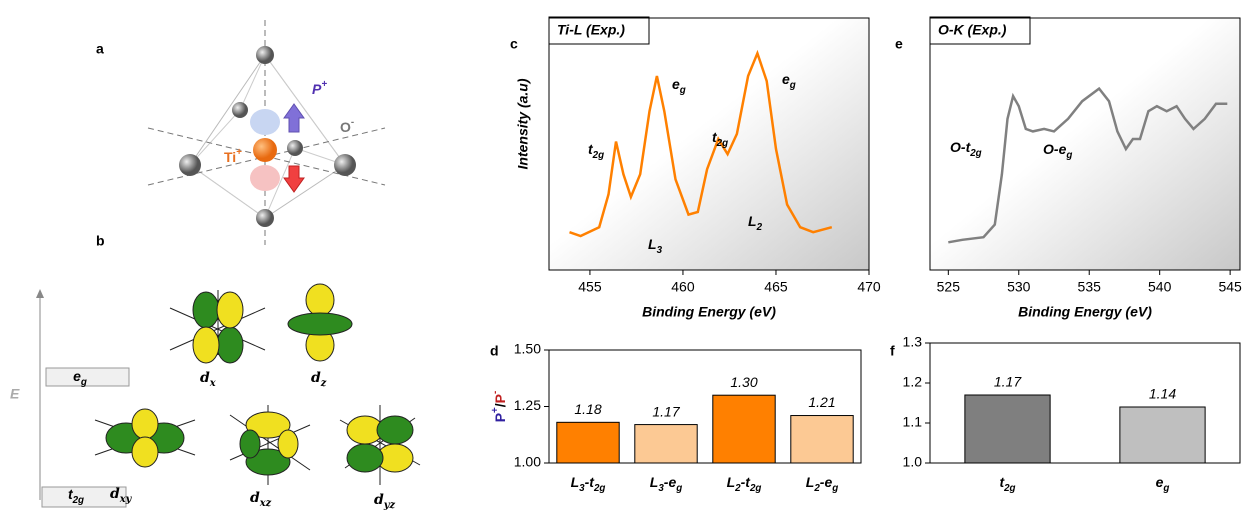 The width and height of the screenshot is (1243, 512). Describe the element at coordinates (228, 395) in the screenshot. I see `energy-diagram` at that location.